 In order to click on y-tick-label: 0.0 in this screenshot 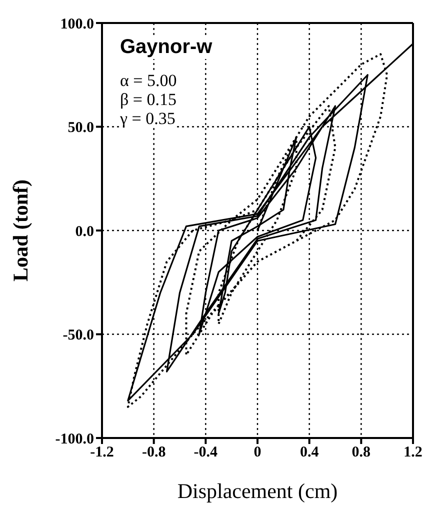, I will do `click(84, 232)`.